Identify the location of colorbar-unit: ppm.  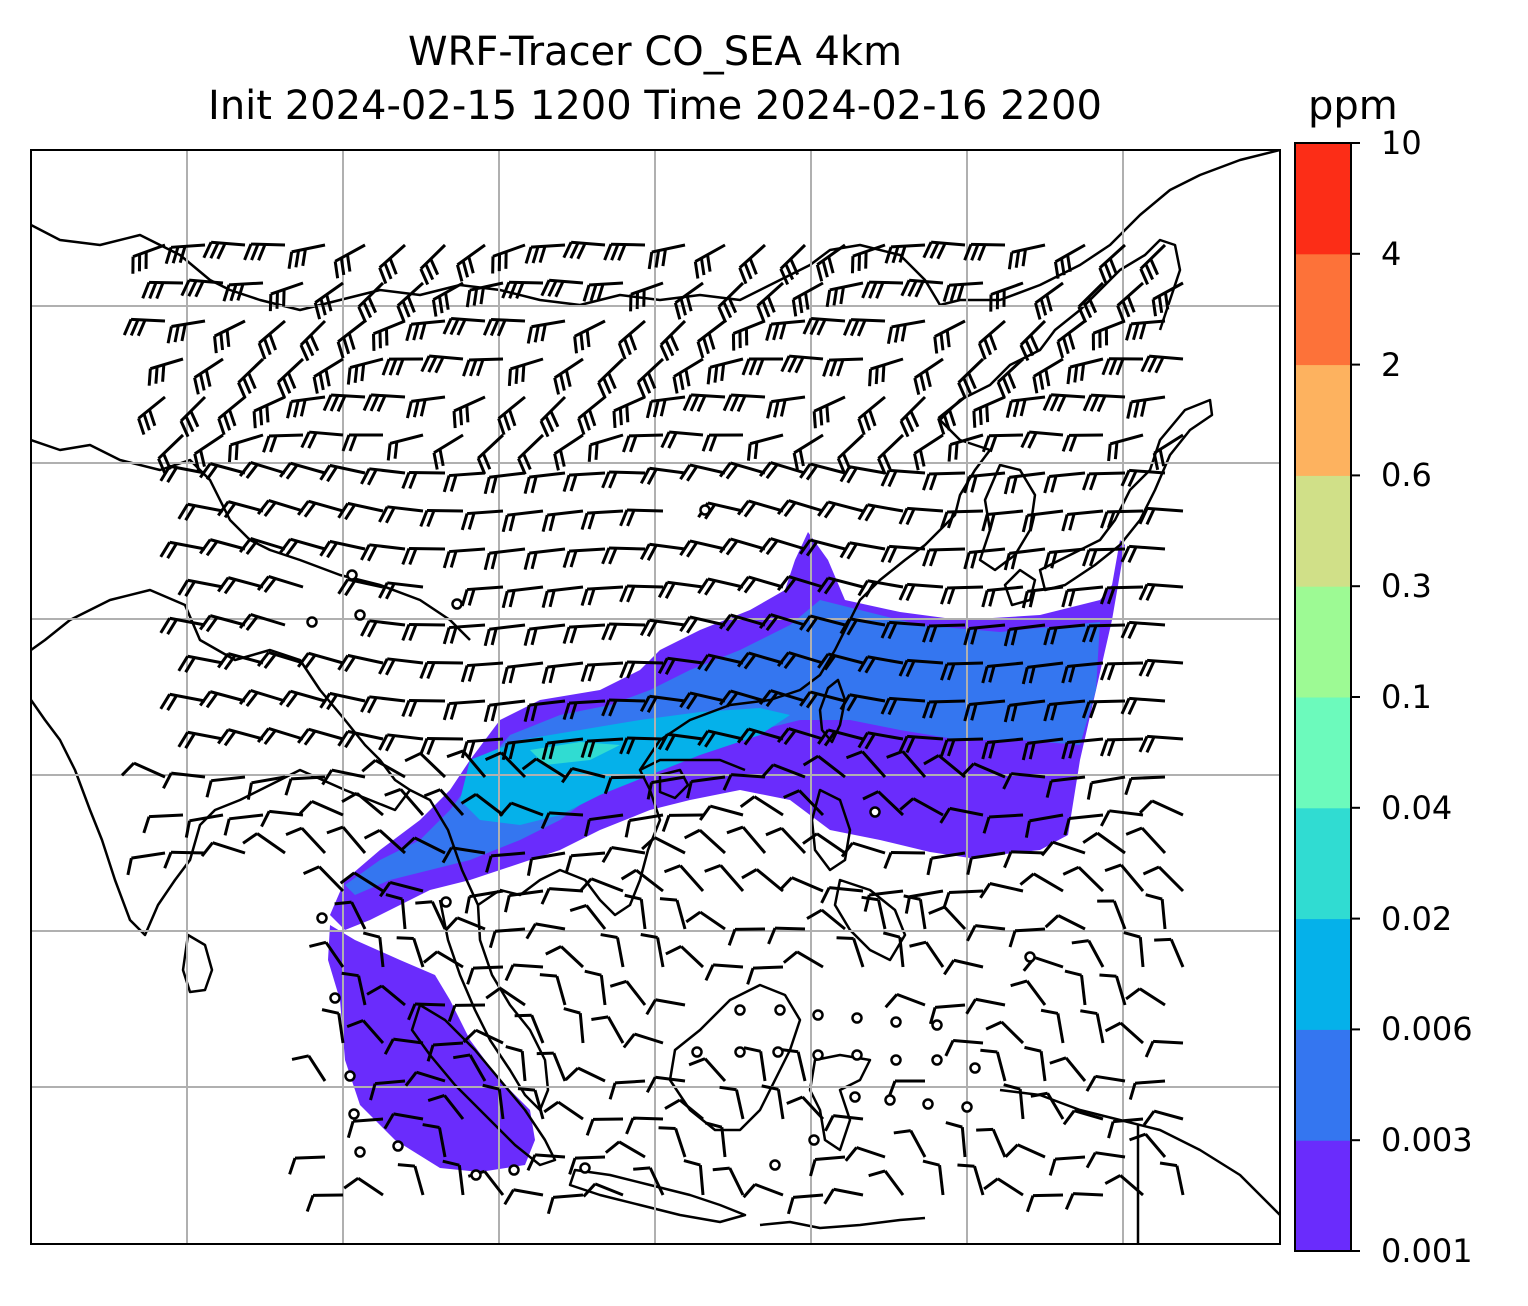
(1353, 106).